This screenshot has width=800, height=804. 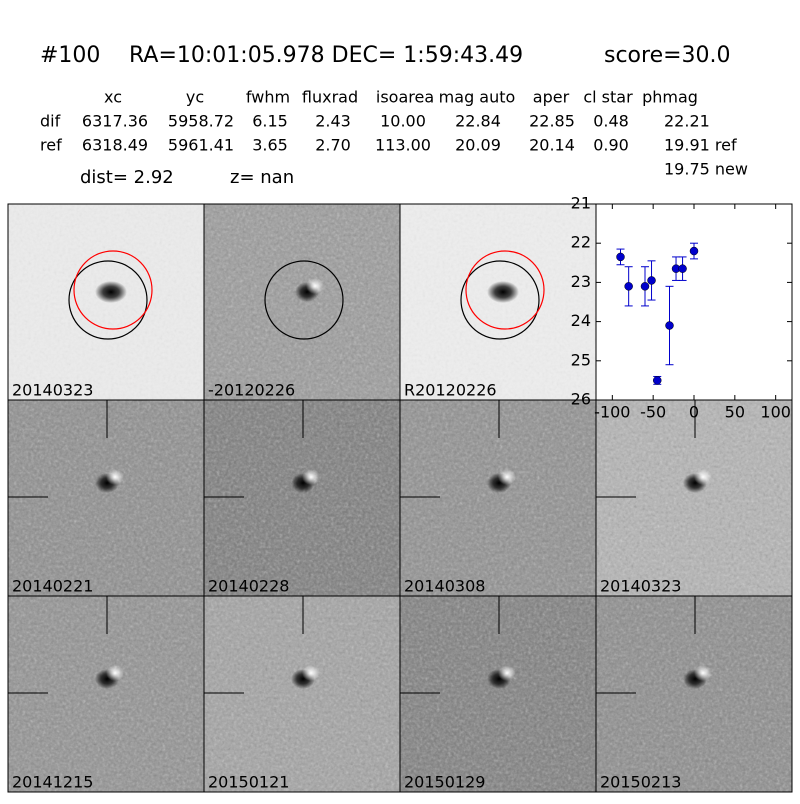 What do you see at coordinates (694, 412) in the screenshot?
I see `x-tick-label: 0` at bounding box center [694, 412].